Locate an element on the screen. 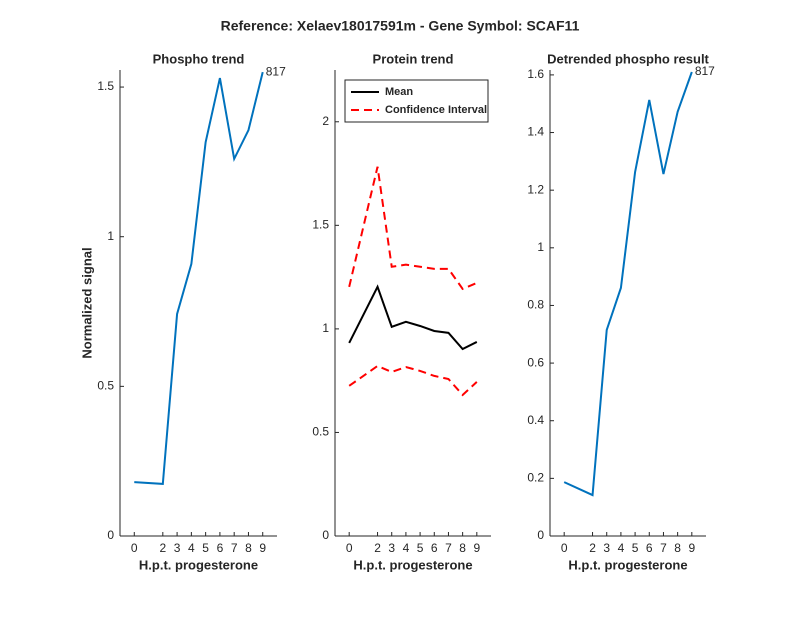 Image resolution: width=800 pixels, height=618 pixels. subplot-title: Protein trend is located at coordinates (413, 58).